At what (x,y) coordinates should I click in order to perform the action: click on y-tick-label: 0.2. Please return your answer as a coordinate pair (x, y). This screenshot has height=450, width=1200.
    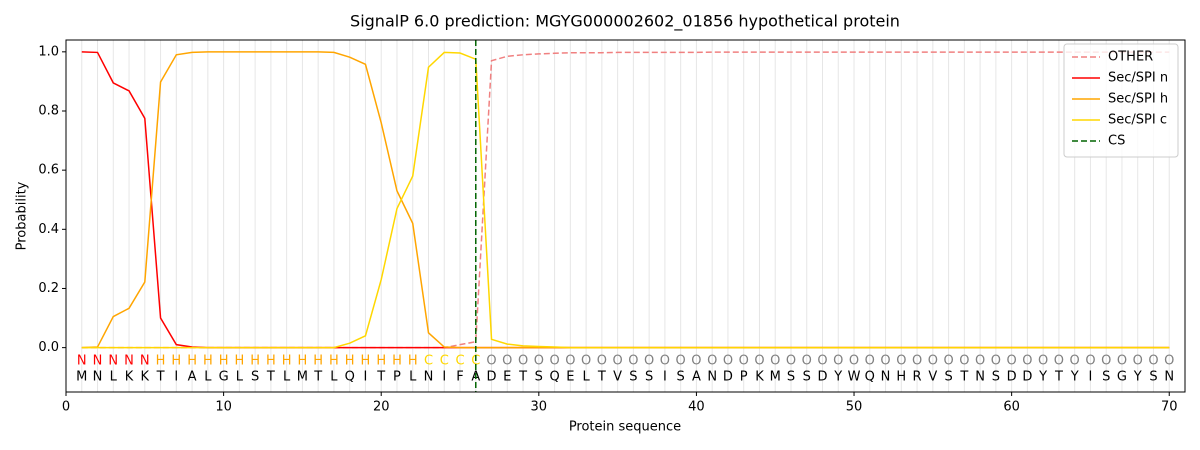
    Looking at the image, I should click on (48, 288).